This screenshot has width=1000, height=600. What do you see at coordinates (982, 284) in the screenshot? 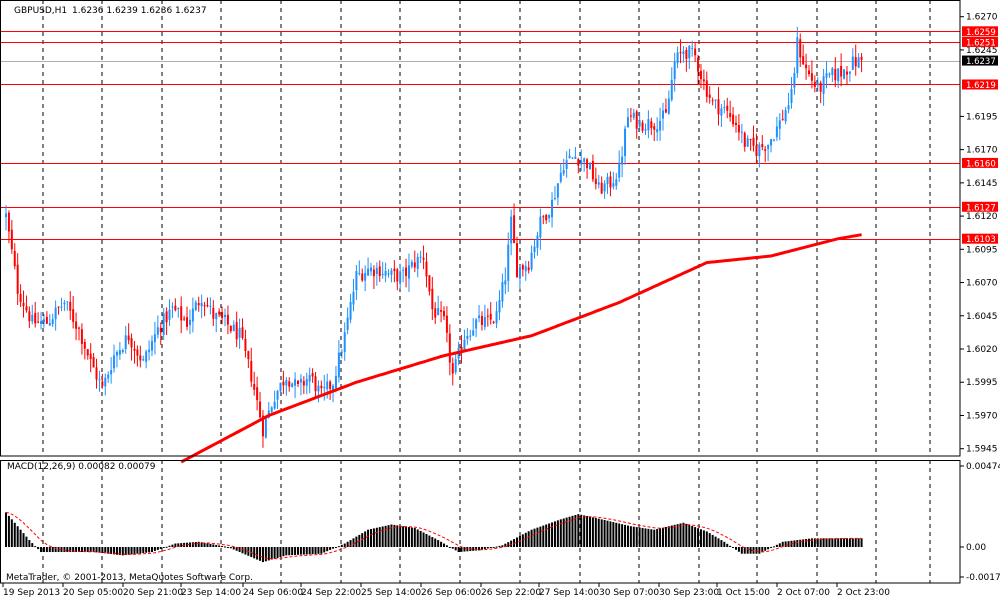
I see `price-tick-label: 1.6070` at bounding box center [982, 284].